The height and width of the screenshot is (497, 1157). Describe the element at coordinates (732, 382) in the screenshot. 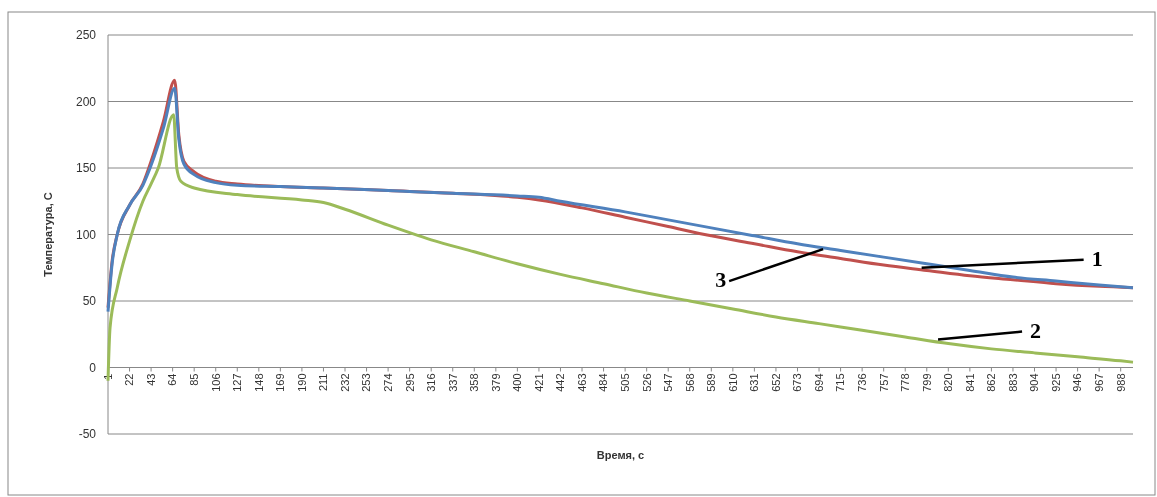

I see `x-tick-label: 610` at that location.